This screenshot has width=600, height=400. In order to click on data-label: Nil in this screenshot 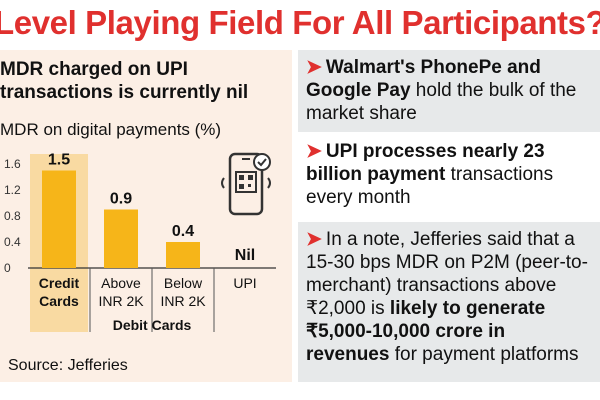, I will do `click(245, 255)`.